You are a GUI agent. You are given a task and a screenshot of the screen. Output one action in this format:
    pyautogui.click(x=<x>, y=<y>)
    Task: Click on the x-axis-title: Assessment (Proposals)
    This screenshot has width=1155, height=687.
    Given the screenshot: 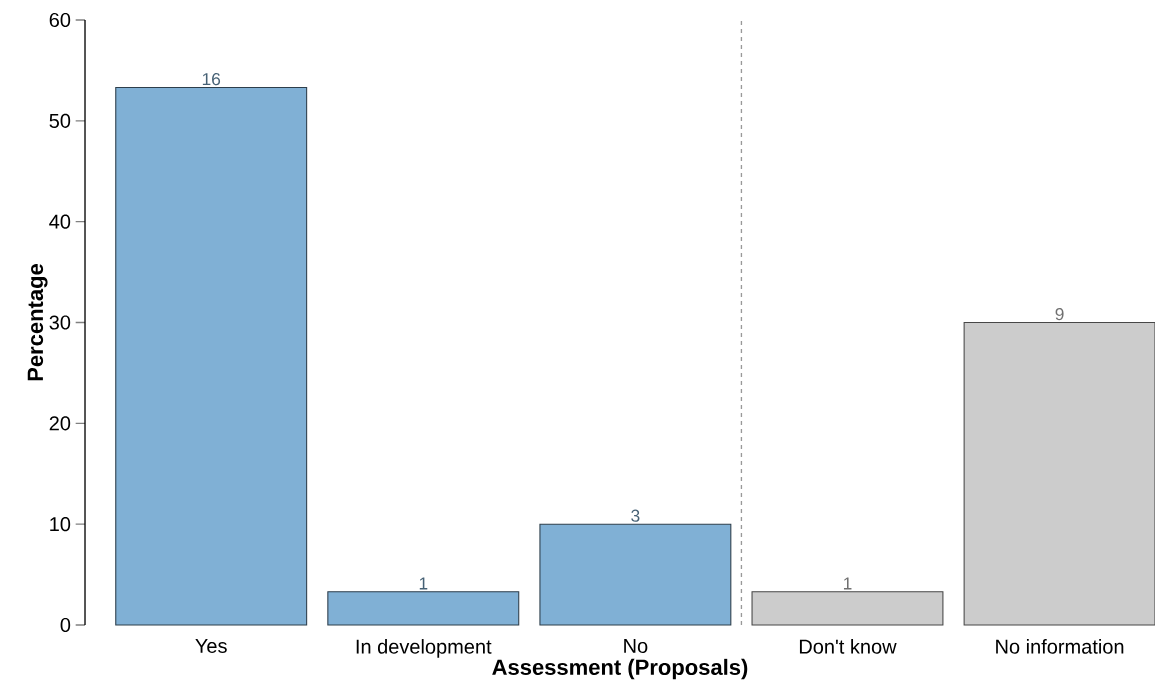 What is the action you would take?
    pyautogui.click(x=620, y=669)
    